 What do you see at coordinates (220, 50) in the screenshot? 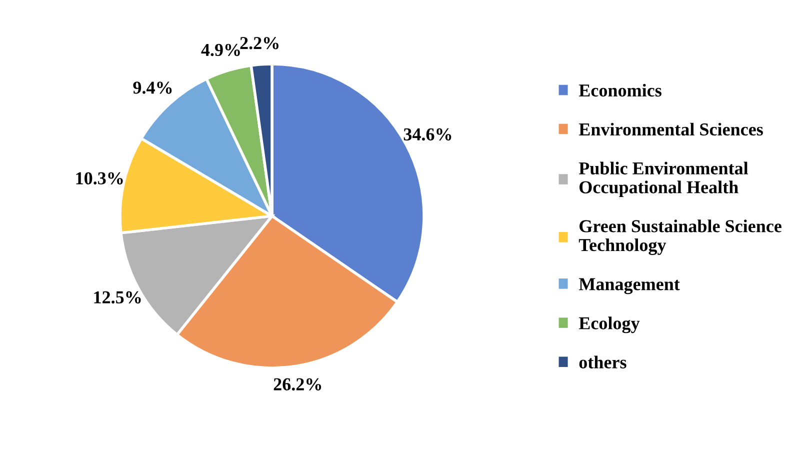
I see `data-label: 4.9%` at bounding box center [220, 50].